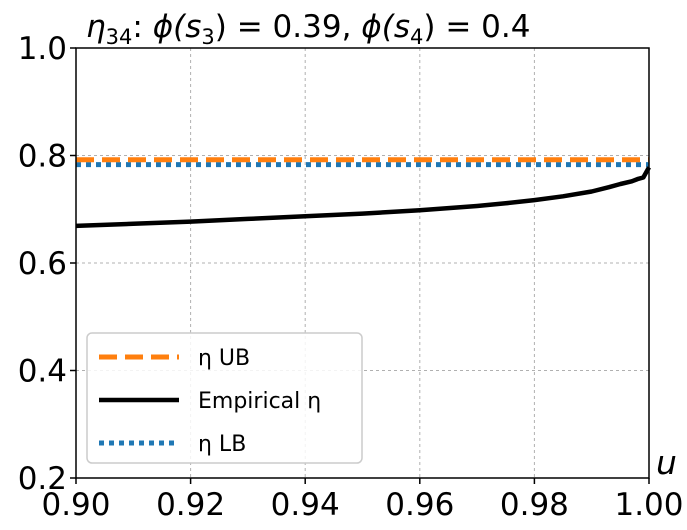 The width and height of the screenshot is (687, 530). I want to click on legend-label: η UB, so click(224, 358).